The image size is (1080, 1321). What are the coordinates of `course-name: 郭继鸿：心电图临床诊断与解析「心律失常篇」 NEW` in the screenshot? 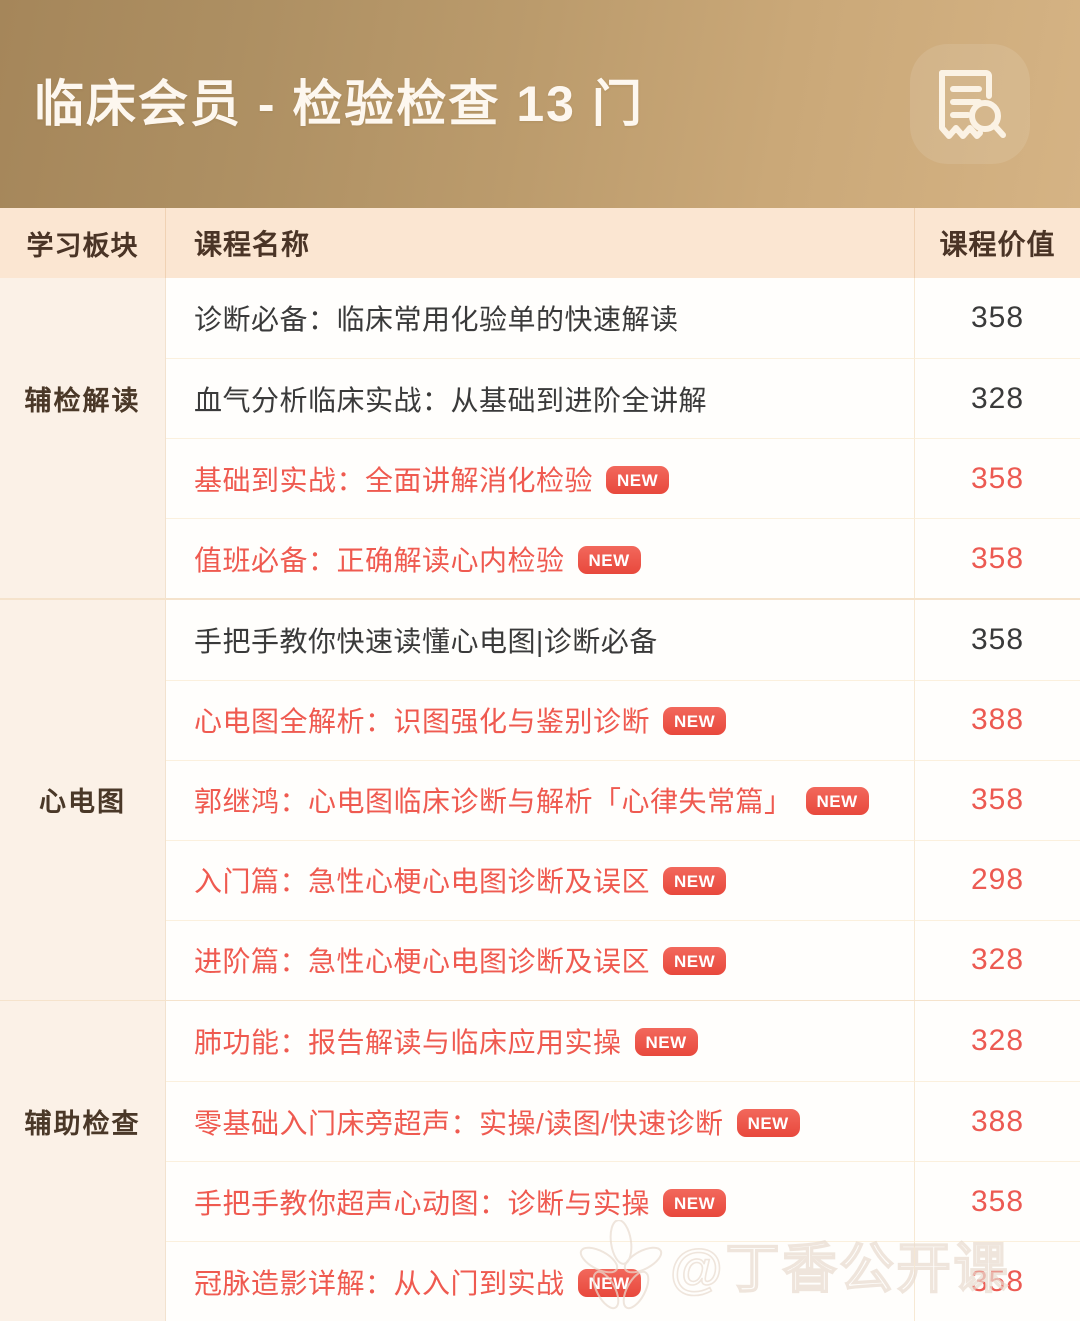 It's located at (531, 800).